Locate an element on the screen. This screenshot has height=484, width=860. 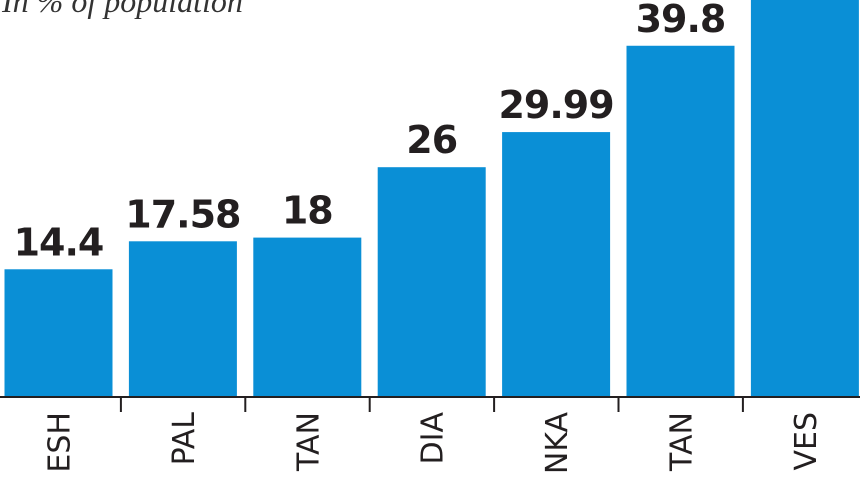
x-tick-label: PAL is located at coordinates (184, 439).